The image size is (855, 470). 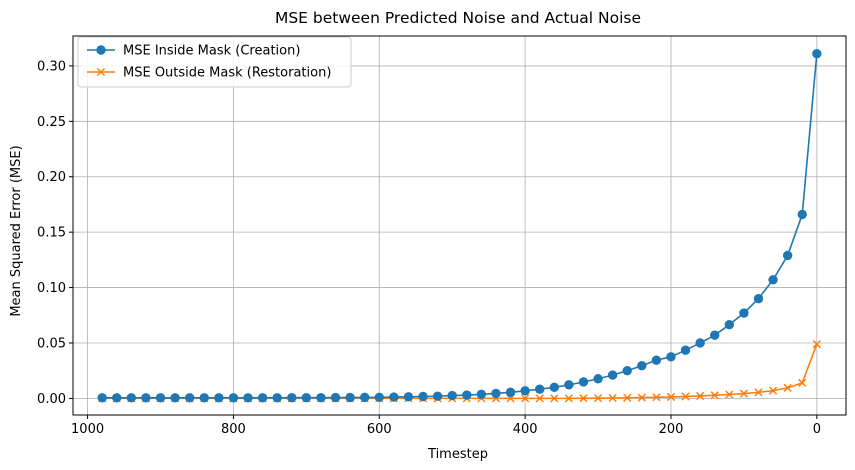 I want to click on legend-item: MSE Outside Mask (Restoration), so click(x=209, y=73).